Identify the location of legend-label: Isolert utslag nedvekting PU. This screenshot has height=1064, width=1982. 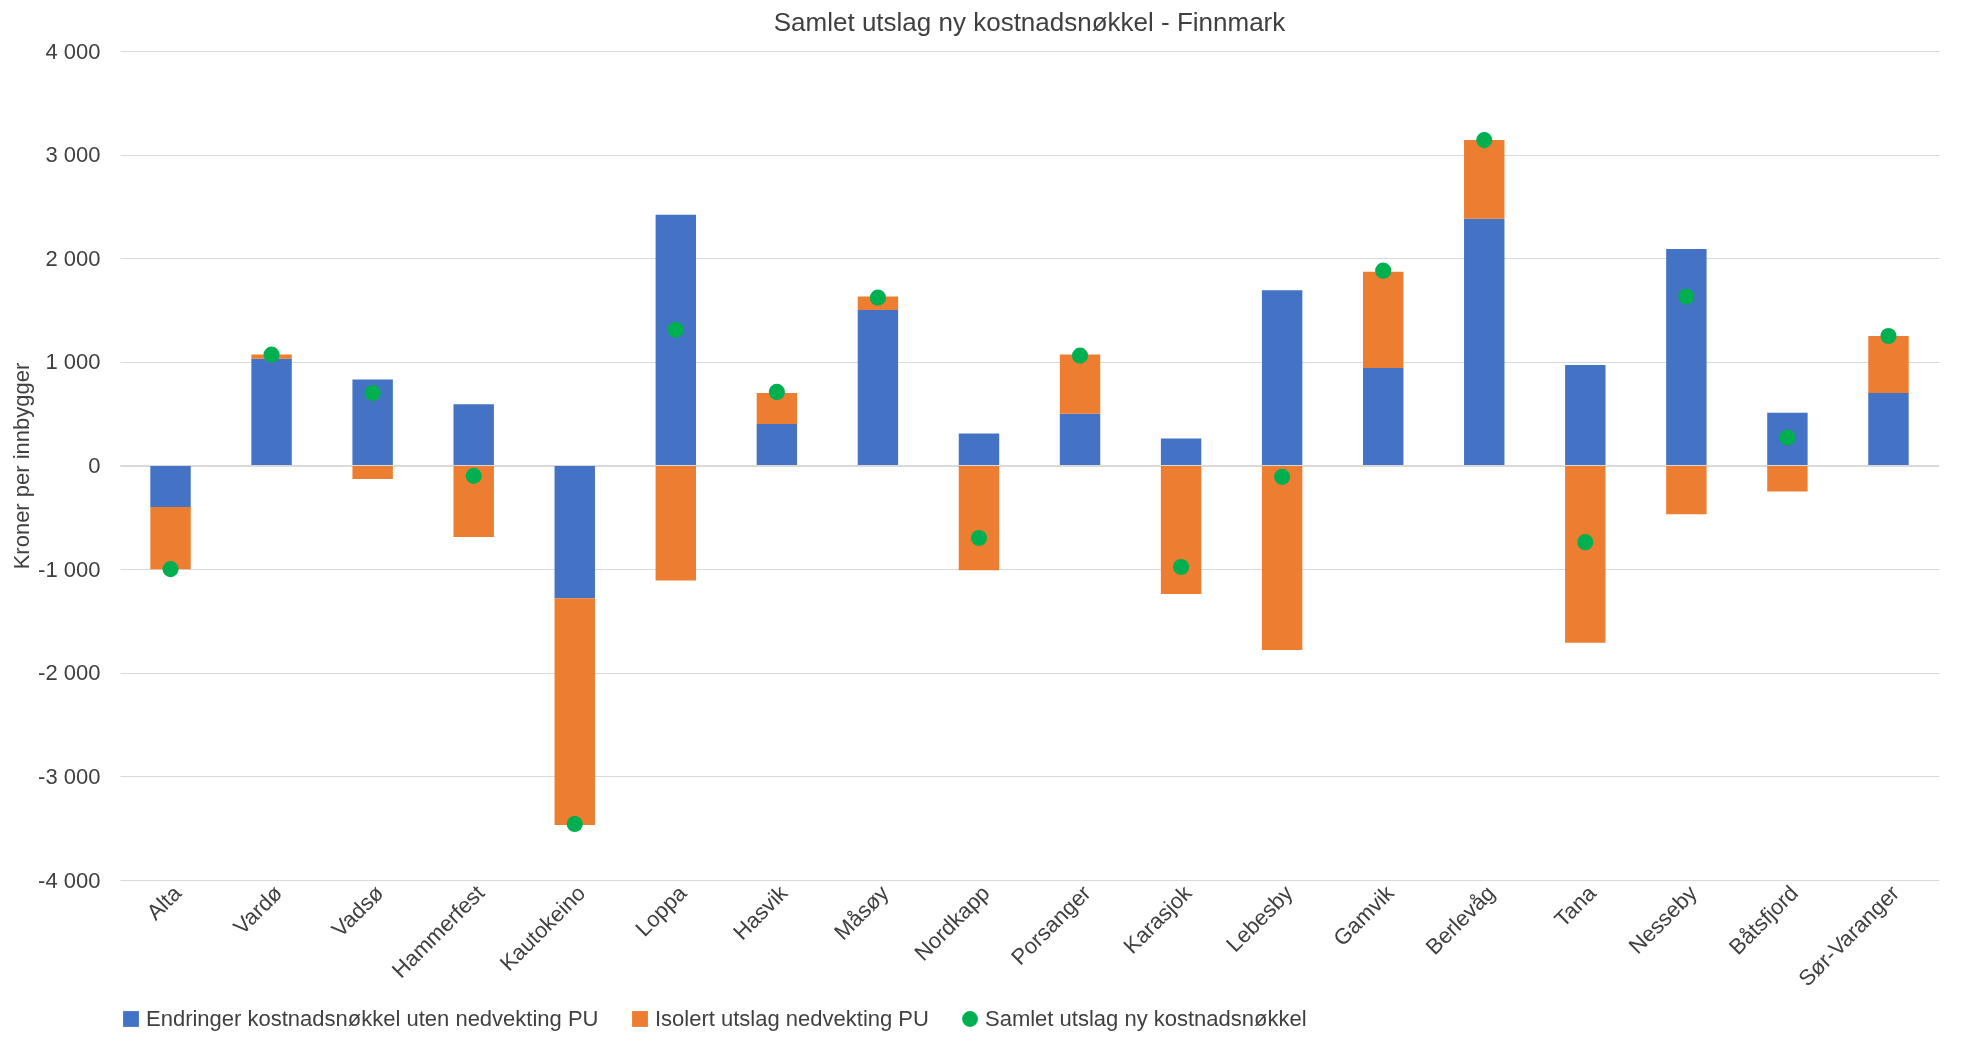
(792, 1018).